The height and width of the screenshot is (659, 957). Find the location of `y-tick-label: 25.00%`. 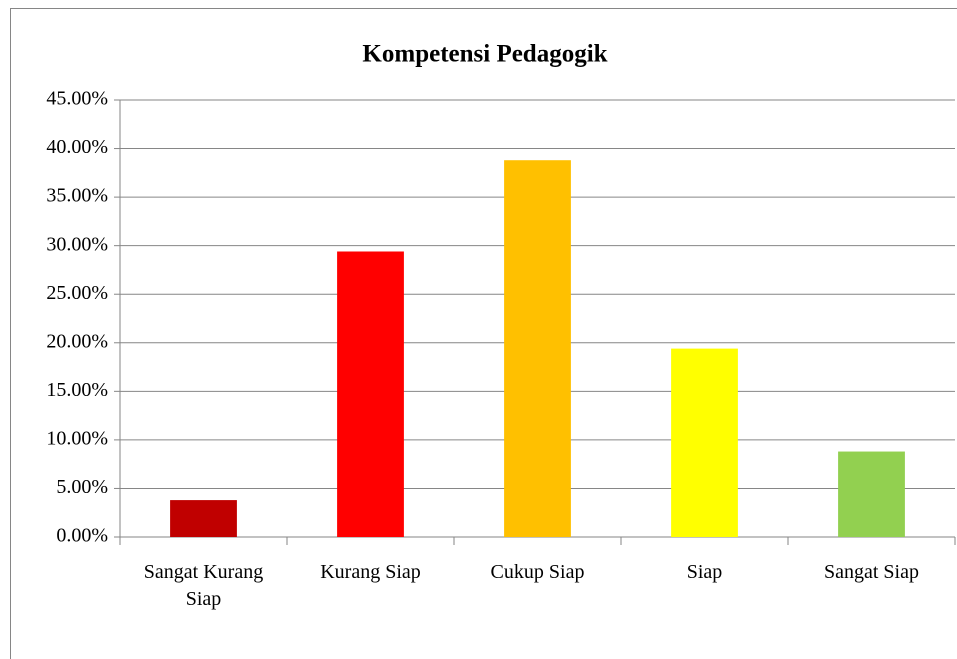

y-tick-label: 25.00% is located at coordinates (77, 293).